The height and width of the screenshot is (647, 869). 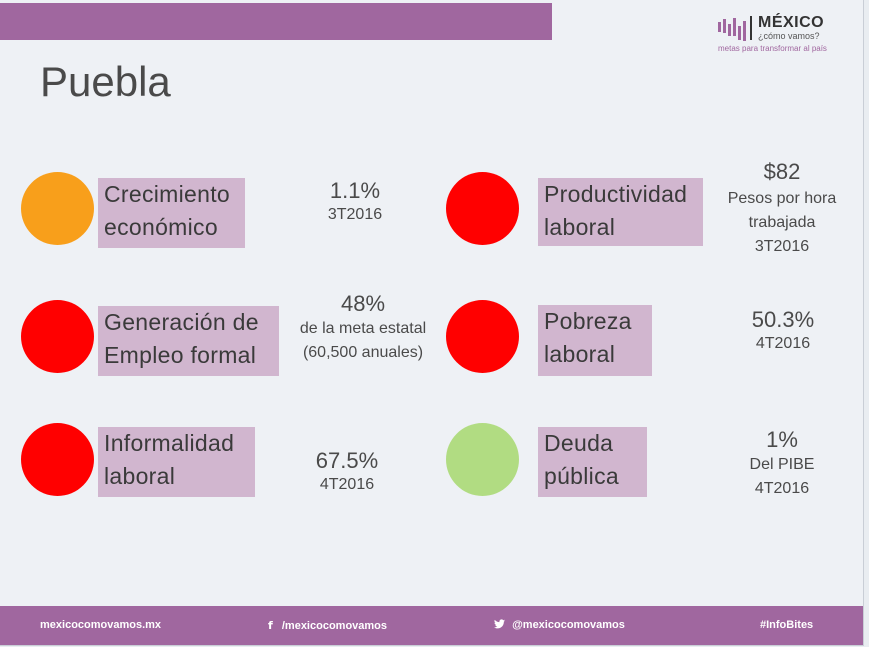 I want to click on value-detail: Del PIBE, so click(x=782, y=464).